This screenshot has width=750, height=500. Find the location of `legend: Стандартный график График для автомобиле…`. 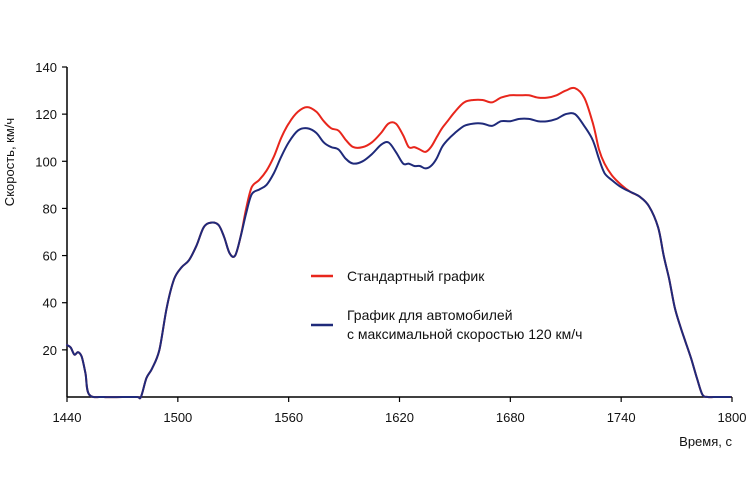

legend: Стандартный график График для автомобиле… is located at coordinates (446, 305).